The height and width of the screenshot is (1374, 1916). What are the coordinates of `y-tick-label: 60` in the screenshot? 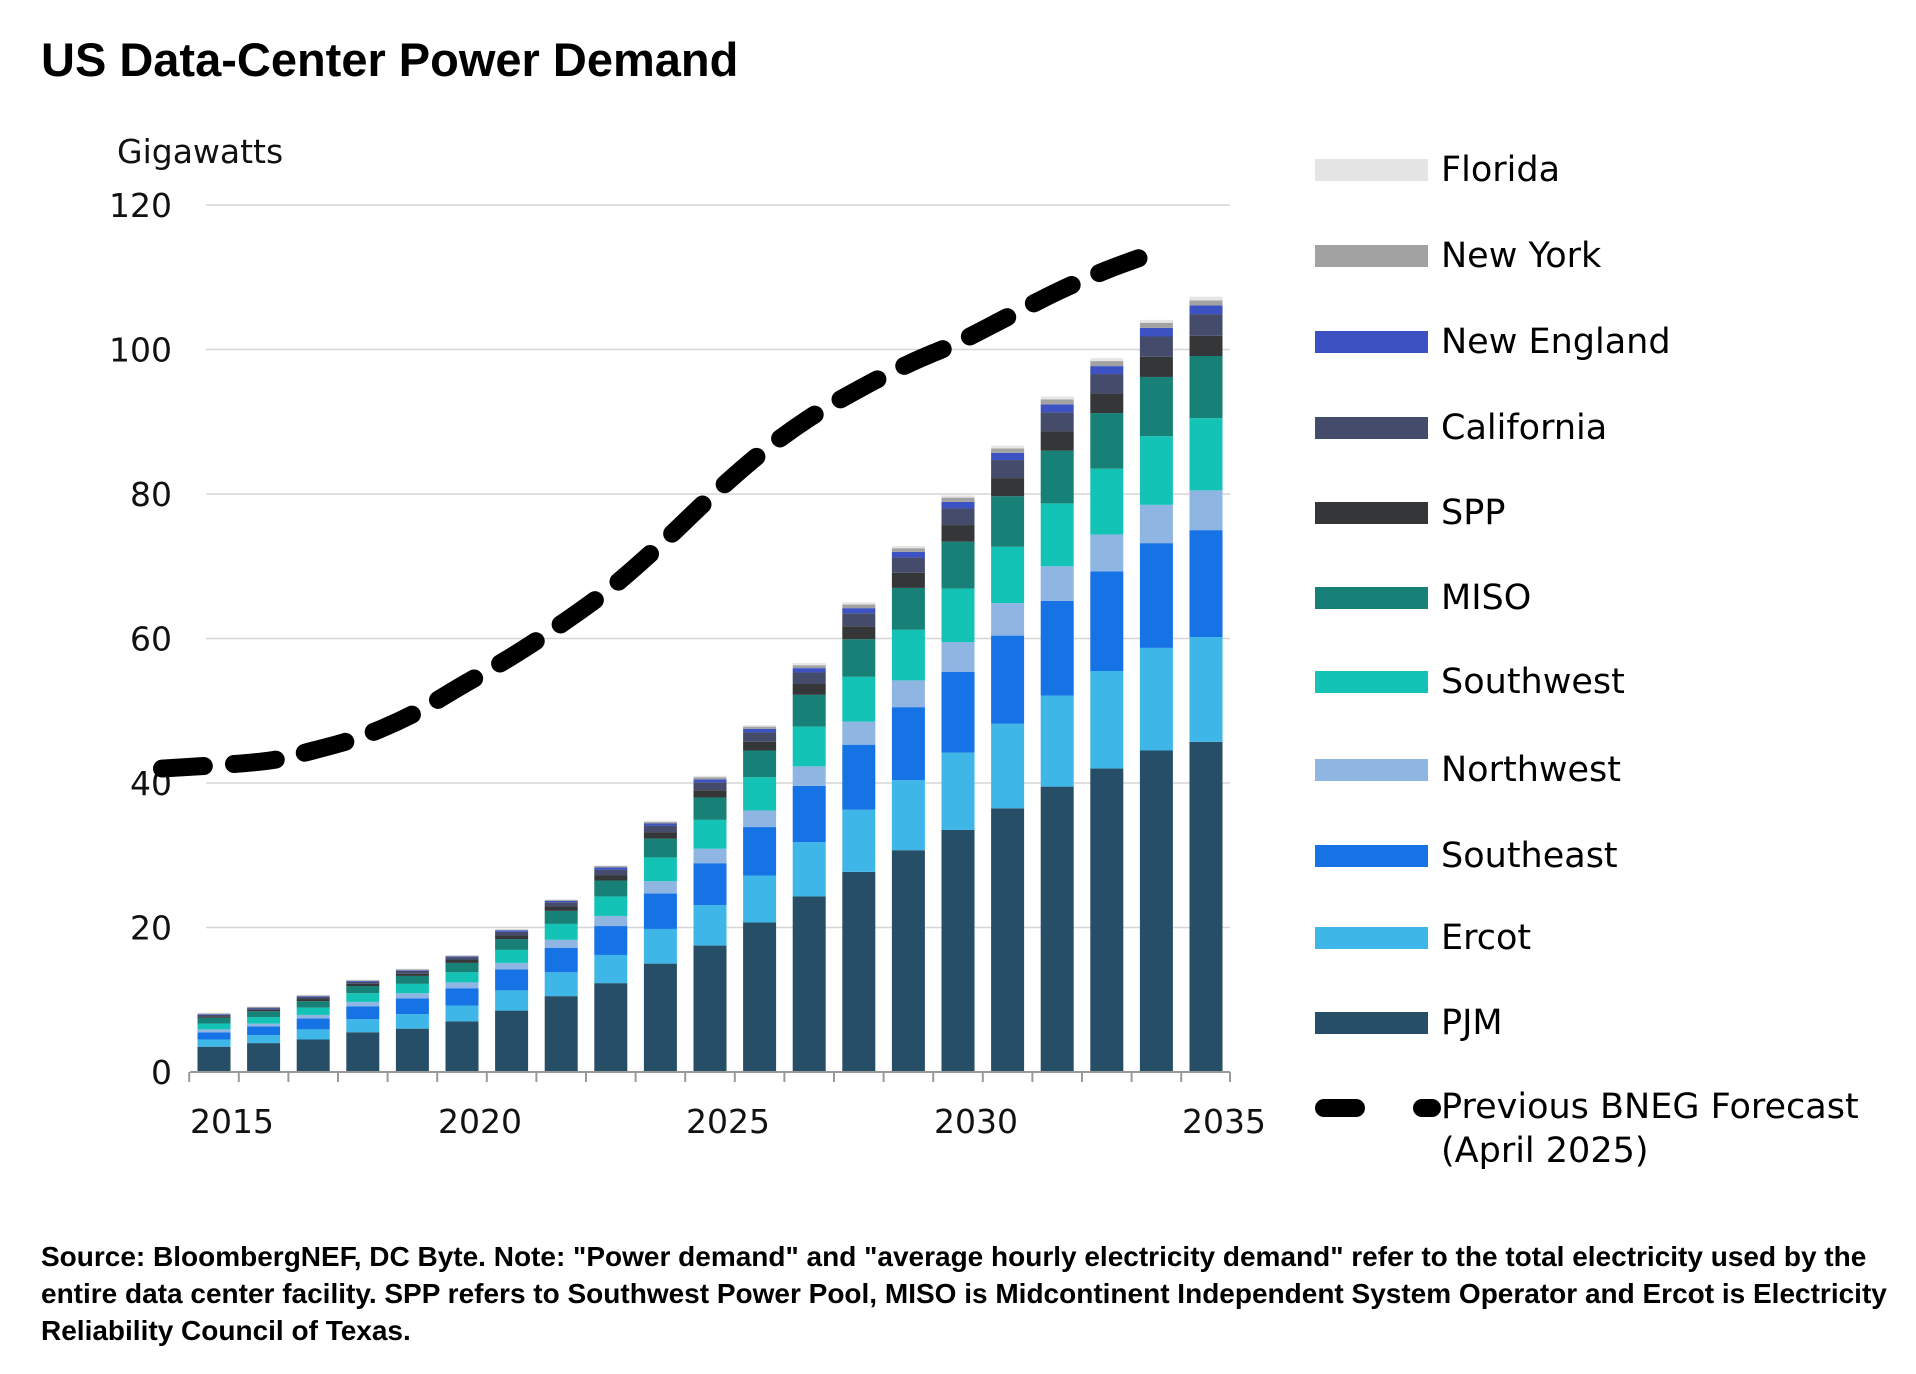 It's located at (151, 639).